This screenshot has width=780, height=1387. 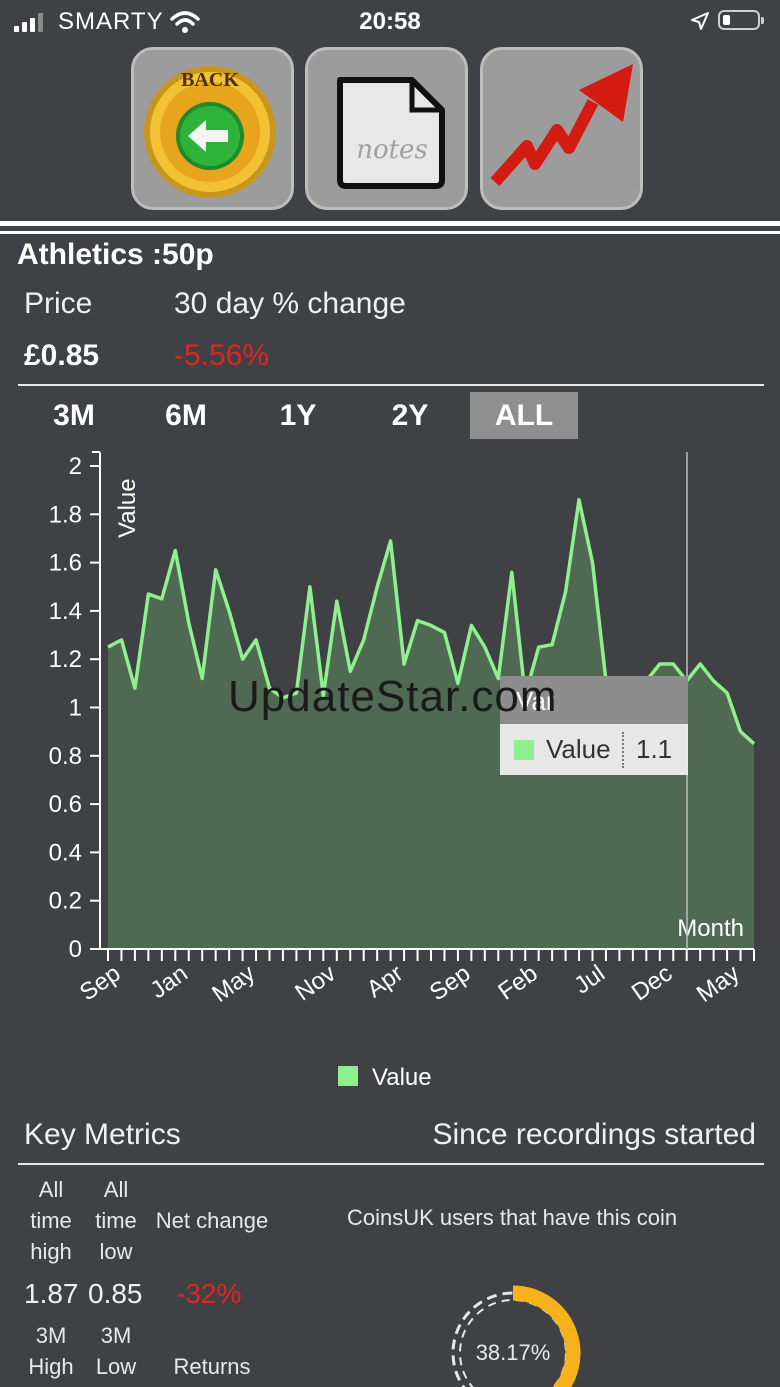 I want to click on y-tick-label: 0.4, so click(x=65, y=852).